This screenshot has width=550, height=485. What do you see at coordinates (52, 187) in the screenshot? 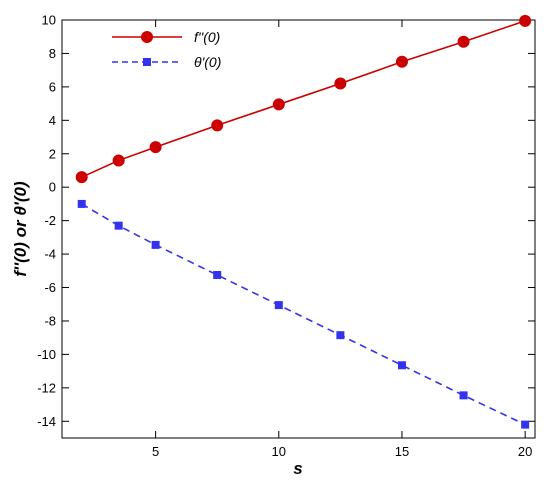
I see `y-tick-label: 0` at bounding box center [52, 187].